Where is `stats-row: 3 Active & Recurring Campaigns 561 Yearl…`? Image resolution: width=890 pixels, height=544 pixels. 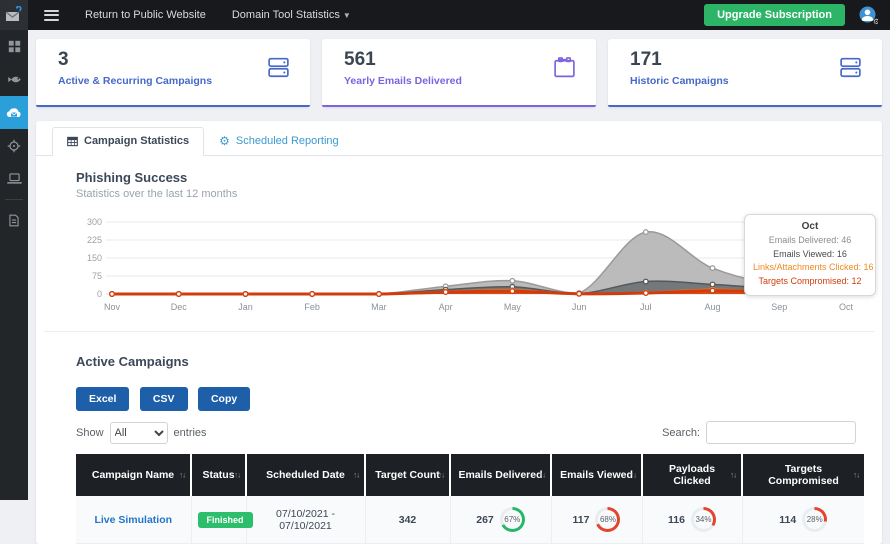 stats-row: 3 Active & Recurring Campaigns 561 Yearl… is located at coordinates (459, 73).